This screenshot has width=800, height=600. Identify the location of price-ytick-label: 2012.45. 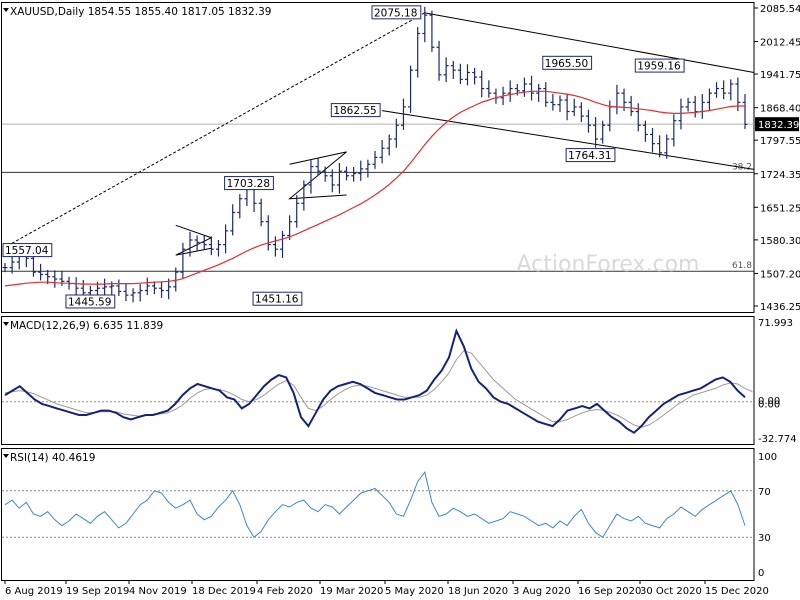
(780, 43).